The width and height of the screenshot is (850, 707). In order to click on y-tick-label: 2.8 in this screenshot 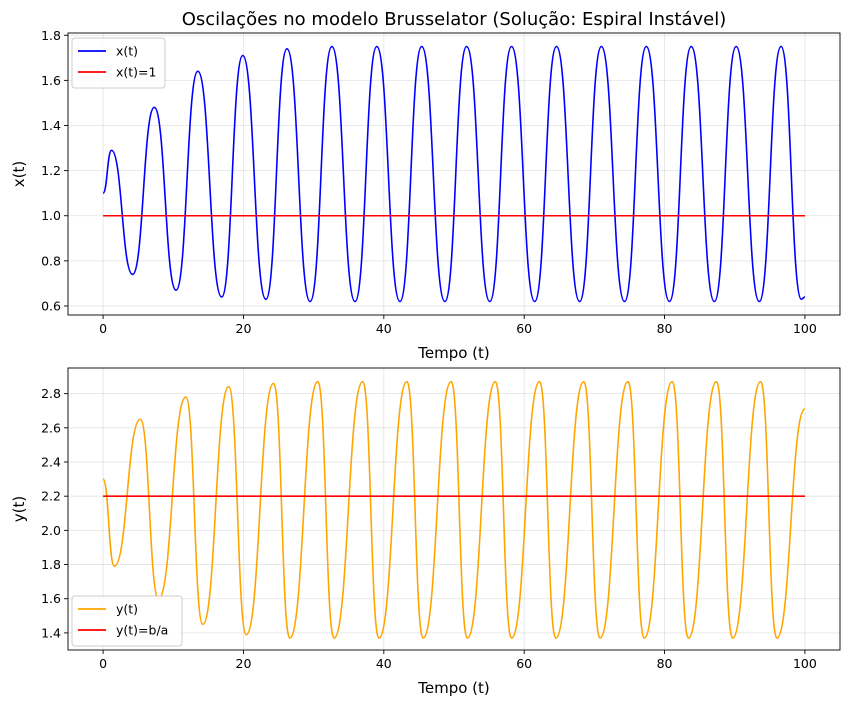, I will do `click(51, 393)`.